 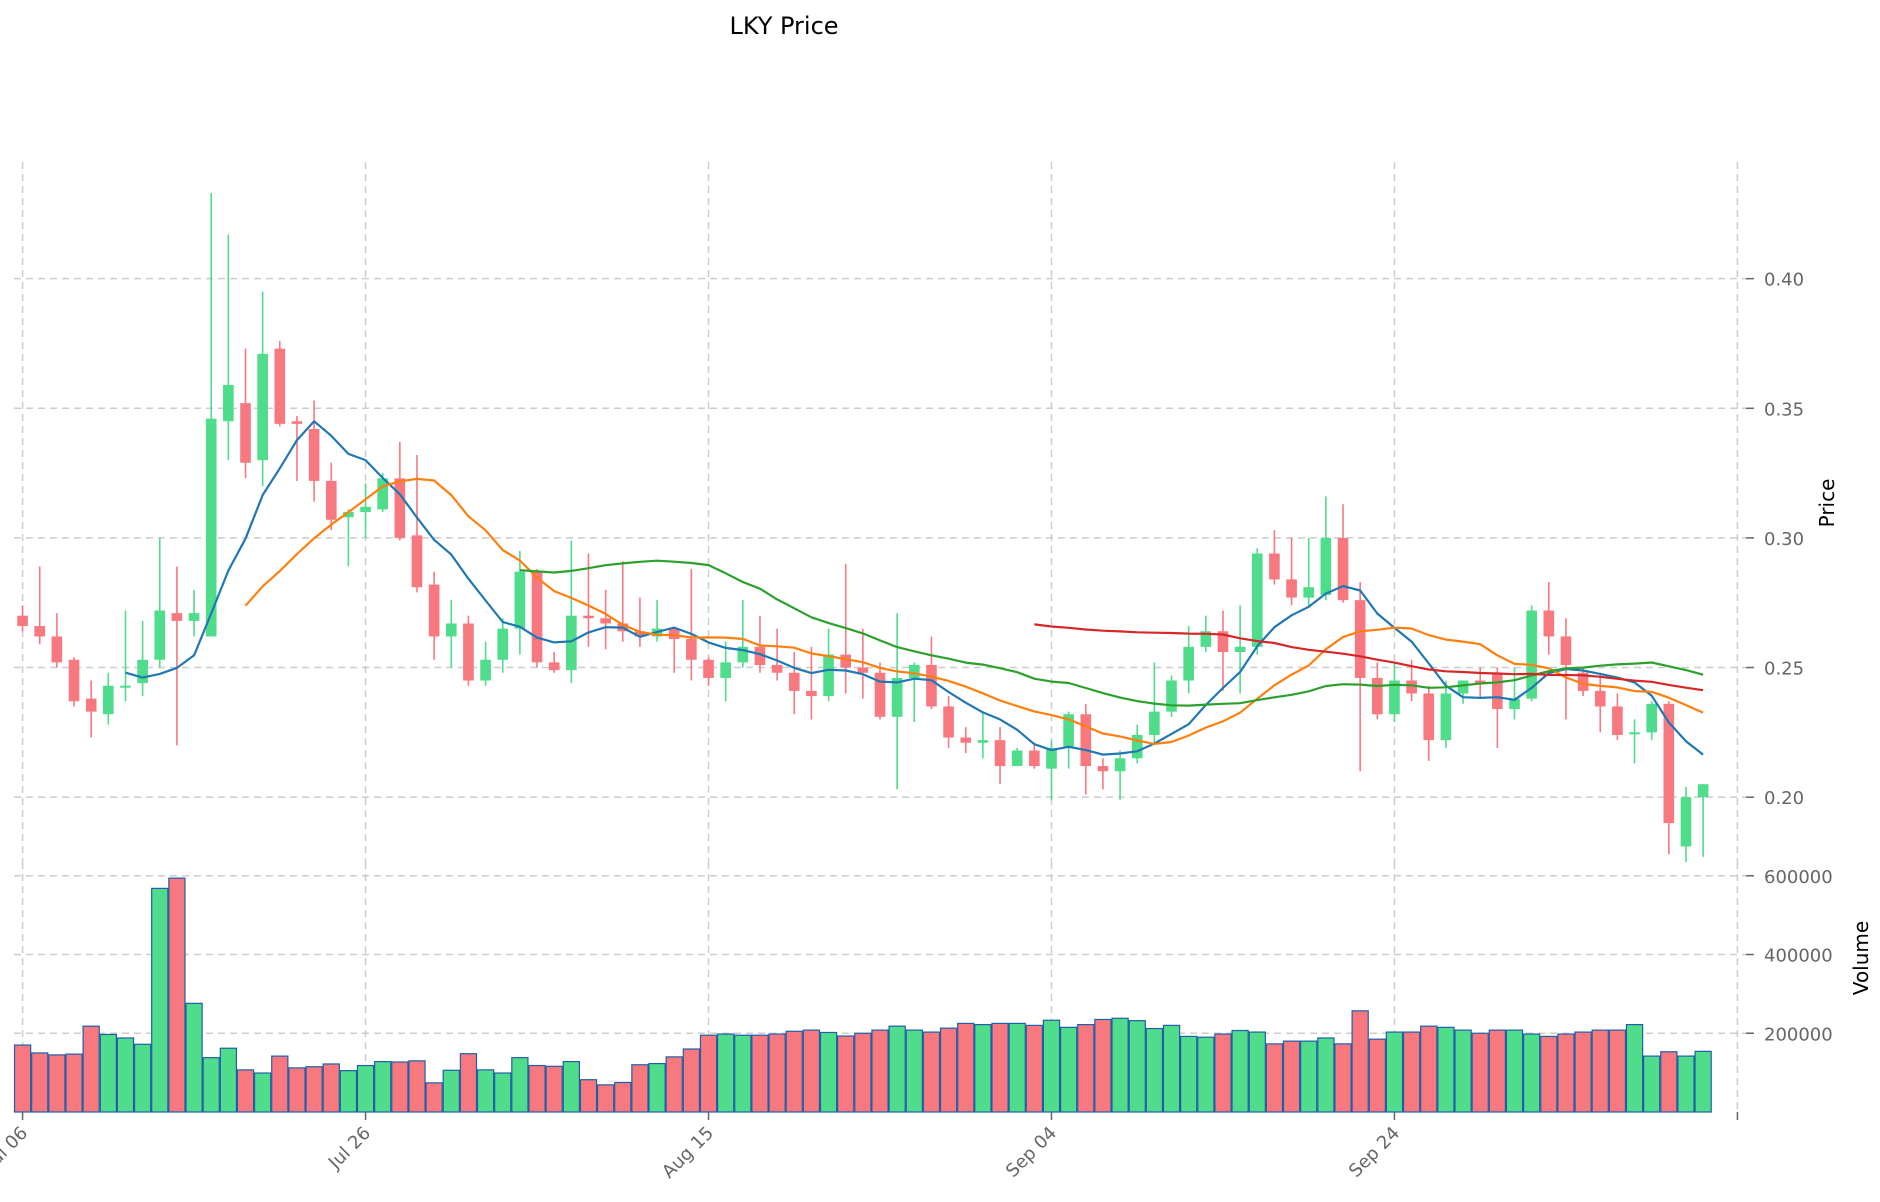 What do you see at coordinates (1861, 958) in the screenshot?
I see `volume-axis-label: Volume` at bounding box center [1861, 958].